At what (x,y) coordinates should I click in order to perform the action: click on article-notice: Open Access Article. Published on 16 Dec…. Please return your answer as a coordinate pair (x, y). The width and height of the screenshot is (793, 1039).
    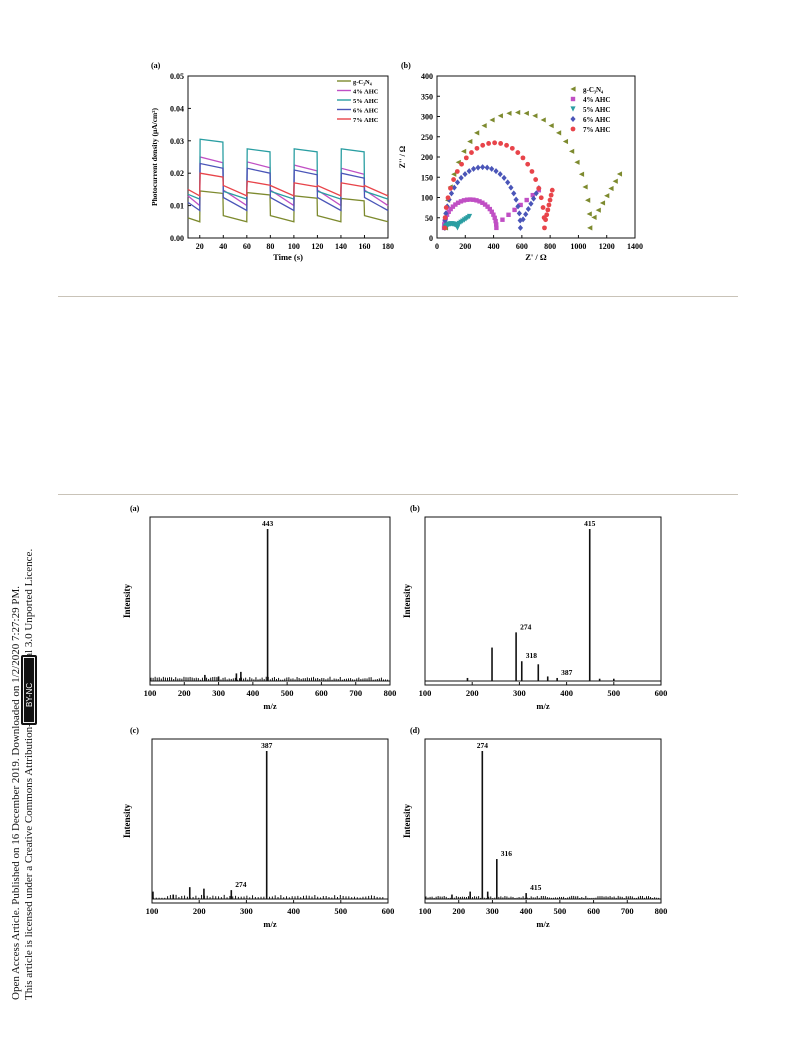
    Looking at the image, I should click on (23, 774).